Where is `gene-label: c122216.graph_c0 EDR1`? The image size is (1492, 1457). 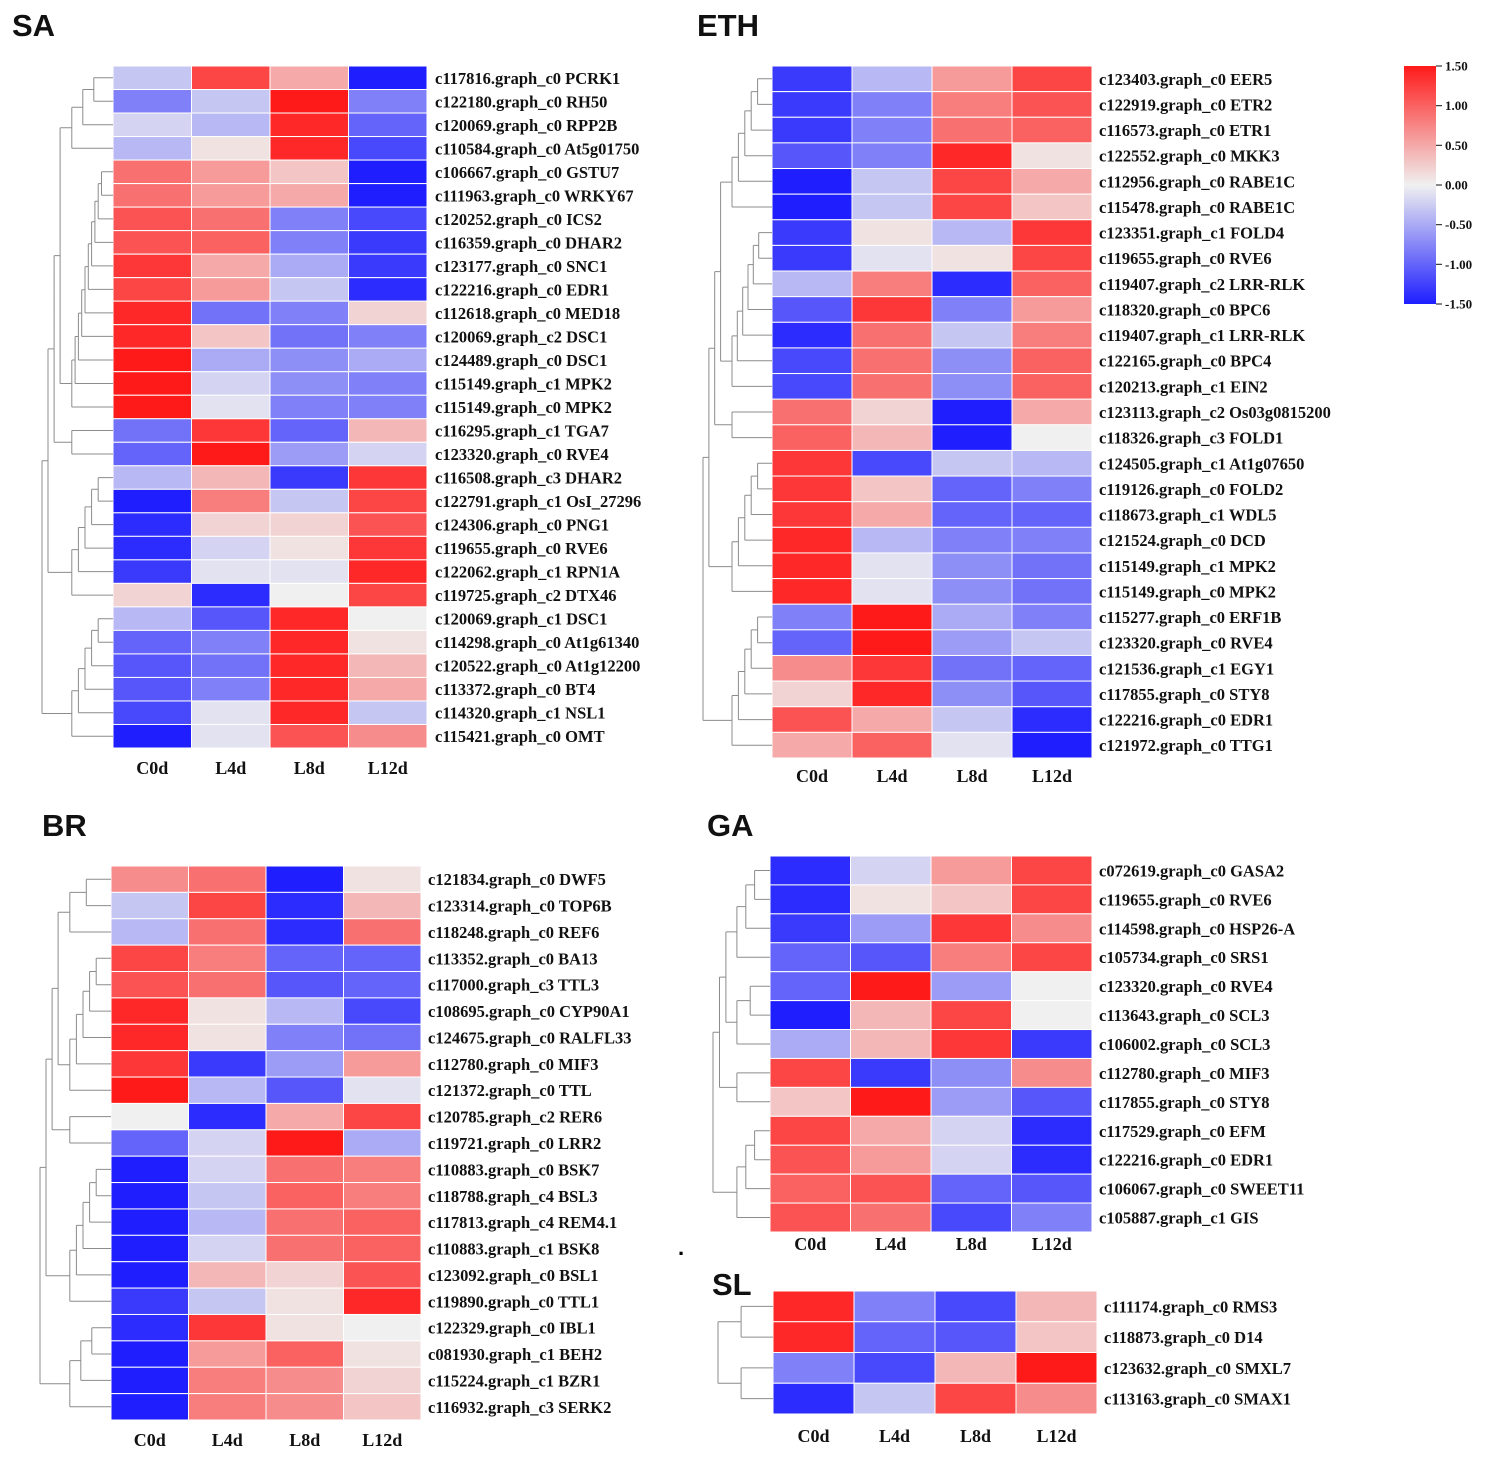
gene-label: c122216.graph_c0 EDR1 is located at coordinates (522, 289).